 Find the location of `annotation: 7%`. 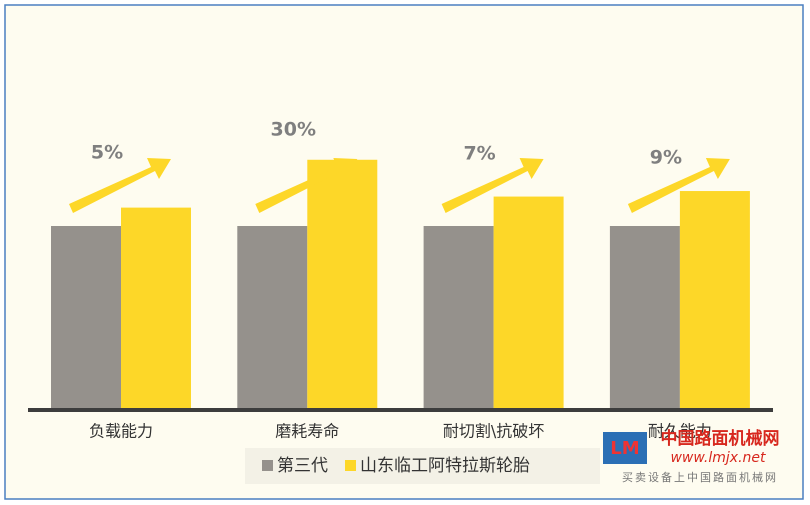

annotation: 7% is located at coordinates (479, 154).